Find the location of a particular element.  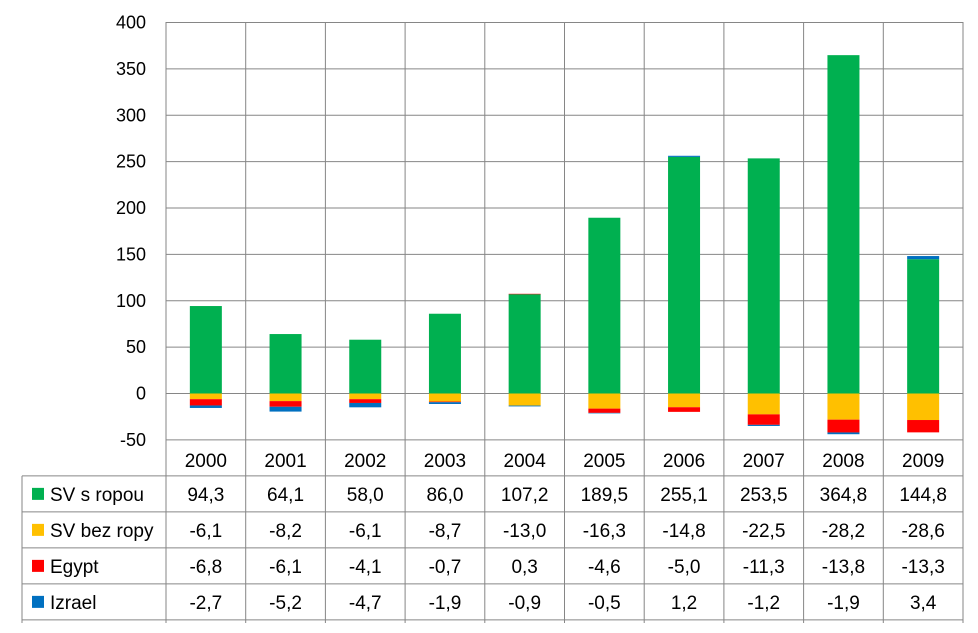

data-label: -4,7 is located at coordinates (365, 603).